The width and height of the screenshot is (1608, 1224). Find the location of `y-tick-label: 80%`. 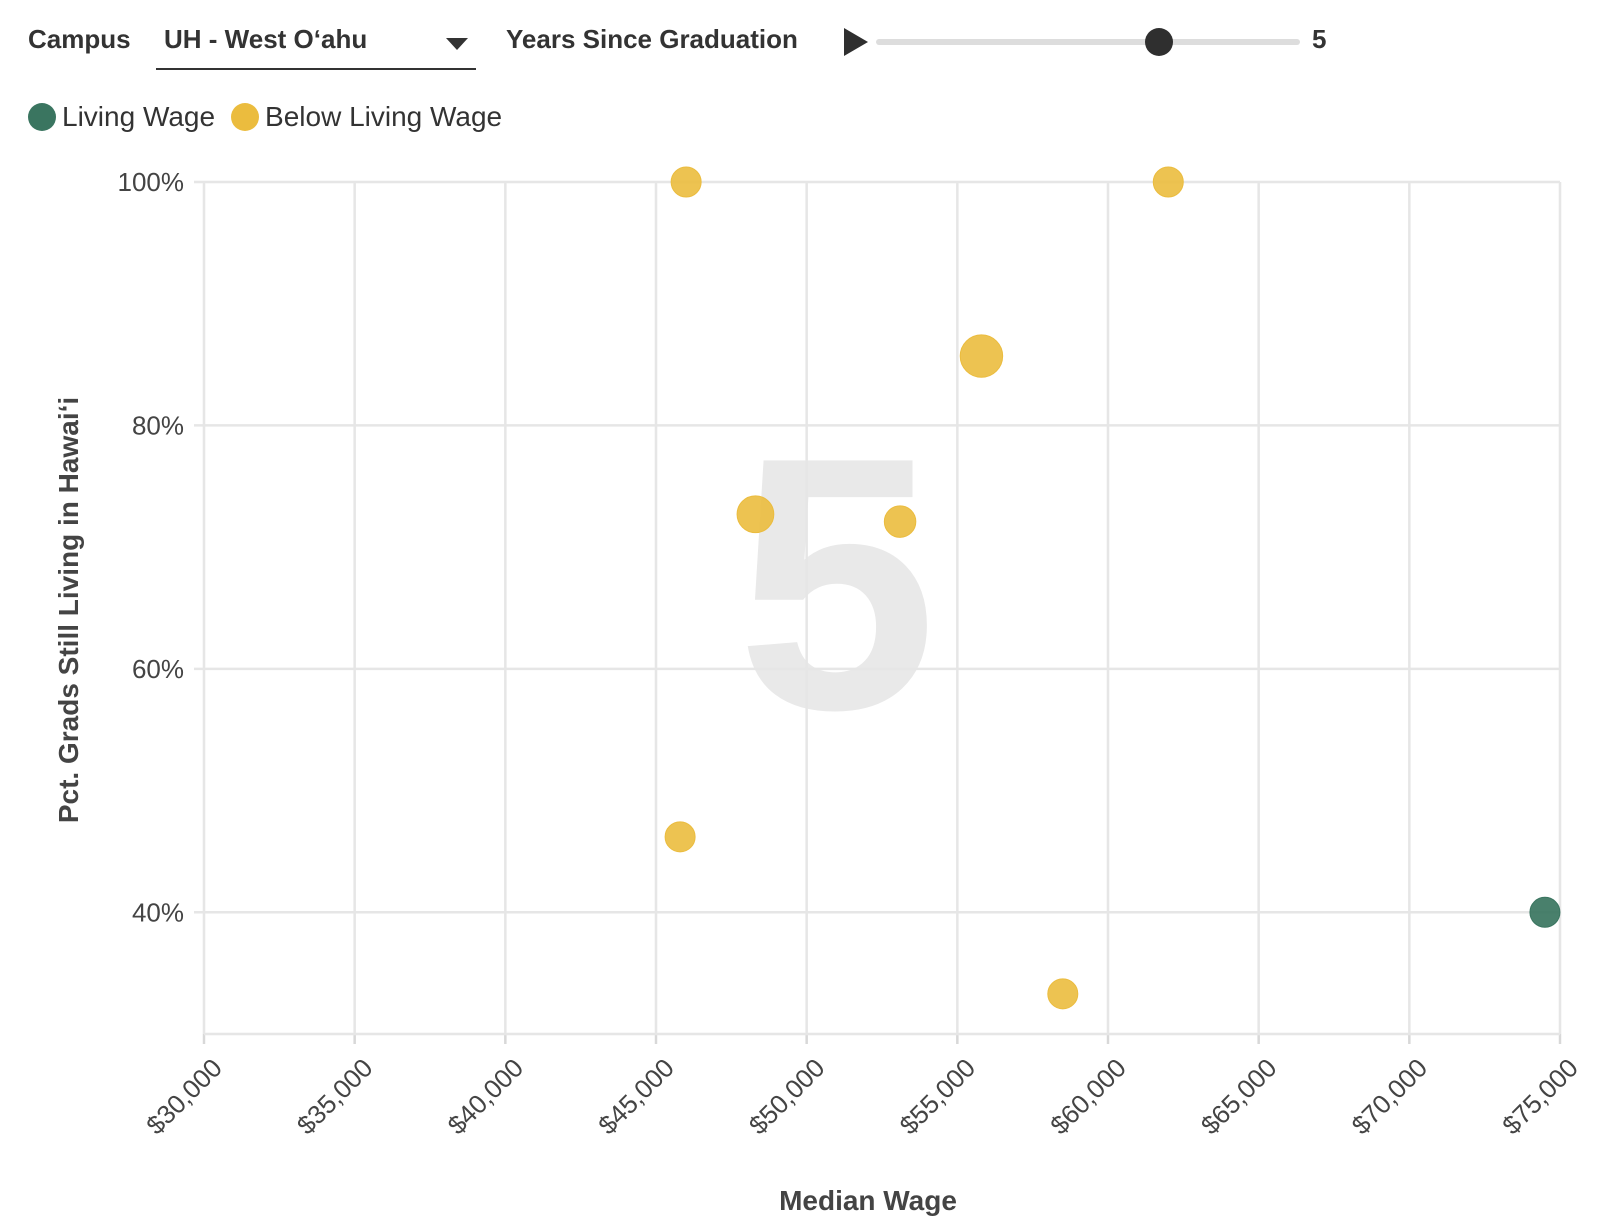

y-tick-label: 80% is located at coordinates (158, 425).